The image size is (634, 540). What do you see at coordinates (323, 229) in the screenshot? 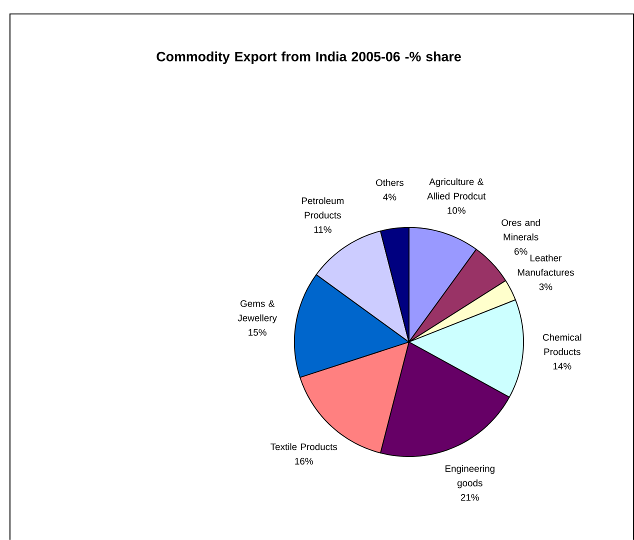
I see `data-label: 11%` at bounding box center [323, 229].